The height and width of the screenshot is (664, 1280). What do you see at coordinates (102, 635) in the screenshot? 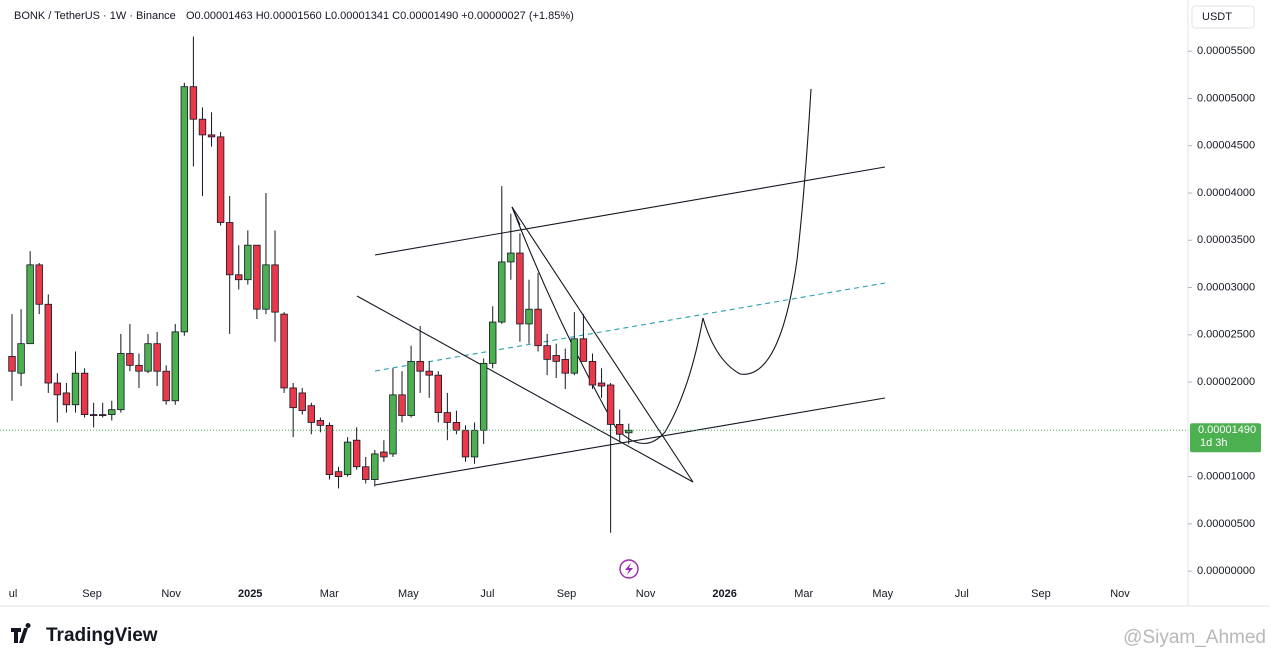
I see `brand: TradingView` at bounding box center [102, 635].